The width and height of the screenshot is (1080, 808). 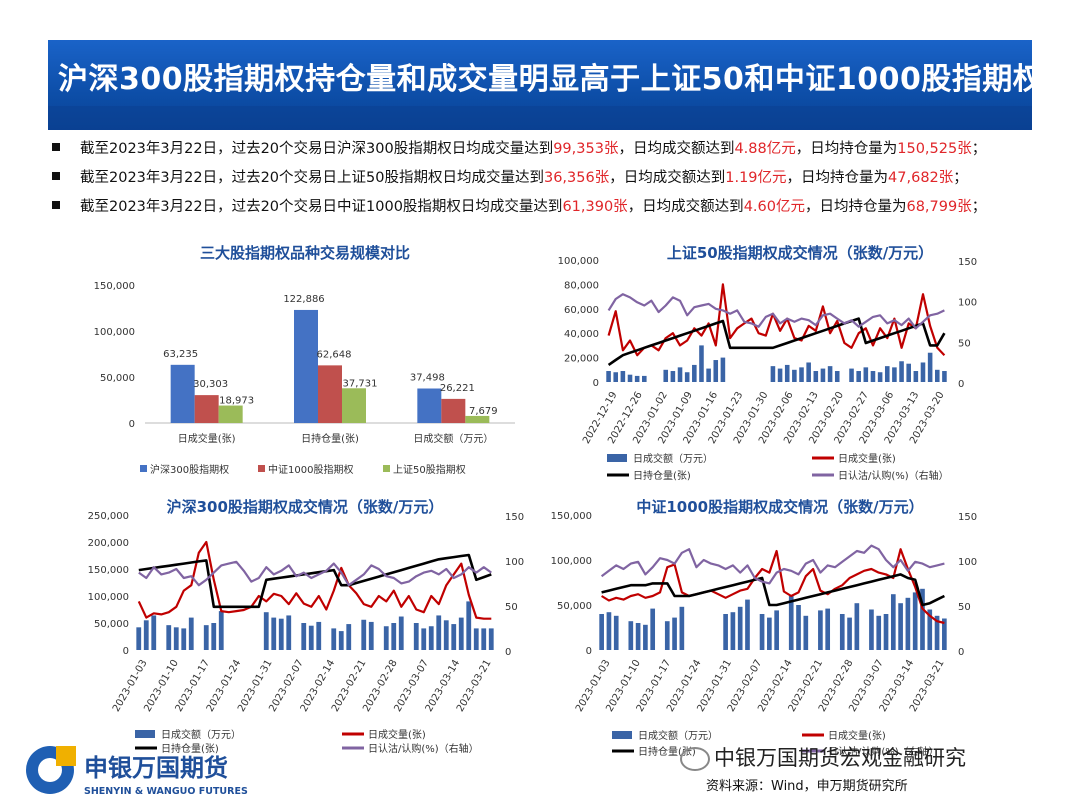 What do you see at coordinates (207, 438) in the screenshot?
I see `x-tick-label: 日成交量(张)` at bounding box center [207, 438].